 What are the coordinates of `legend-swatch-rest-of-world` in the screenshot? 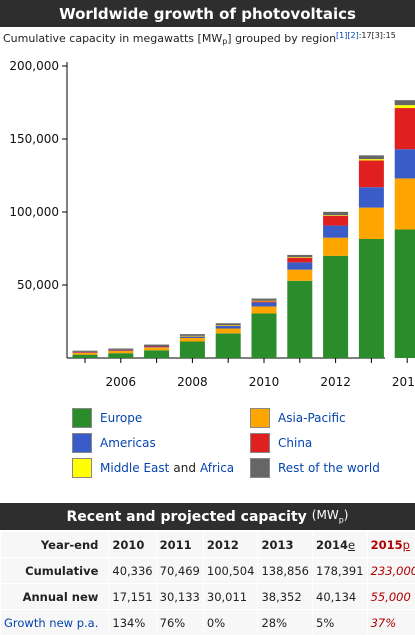 It's located at (260, 468).